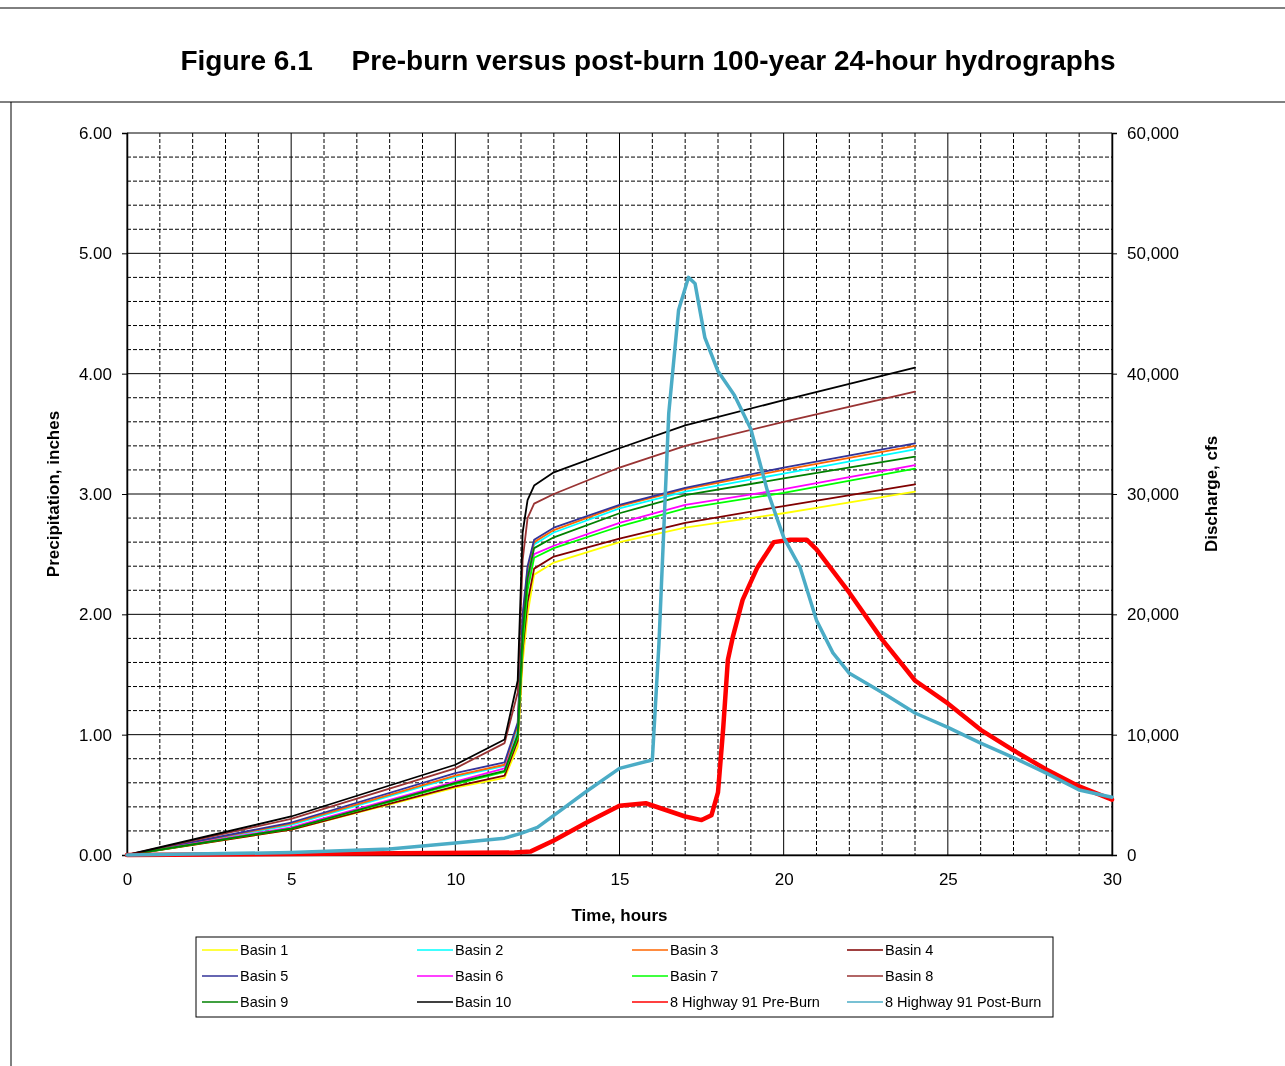 Image resolution: width=1285 pixels, height=1066 pixels. What do you see at coordinates (95, 735) in the screenshot?
I see `y-tick-label: 1.00` at bounding box center [95, 735].